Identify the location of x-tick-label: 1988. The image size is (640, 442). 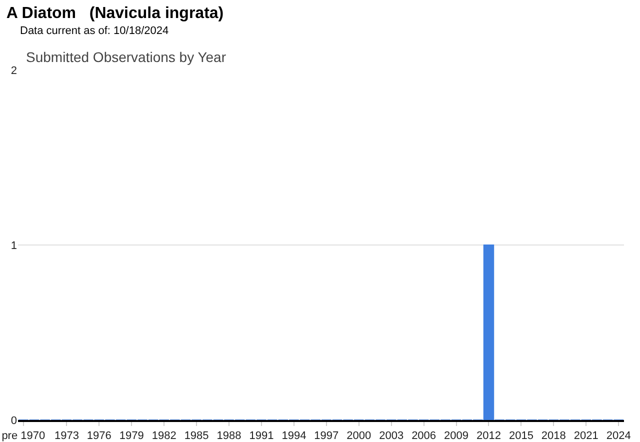
(229, 436).